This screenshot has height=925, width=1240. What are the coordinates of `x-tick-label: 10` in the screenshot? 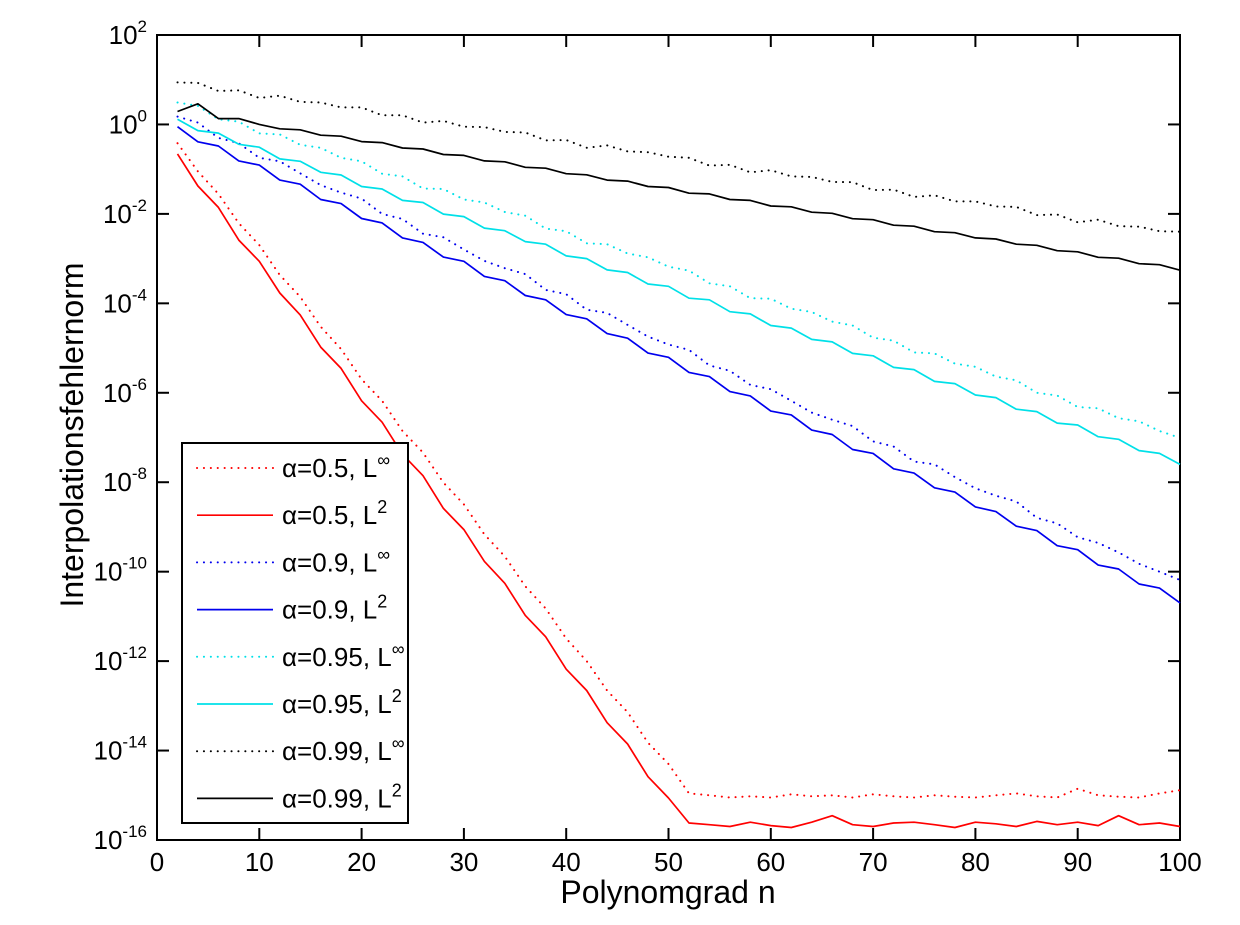 It's located at (259, 862).